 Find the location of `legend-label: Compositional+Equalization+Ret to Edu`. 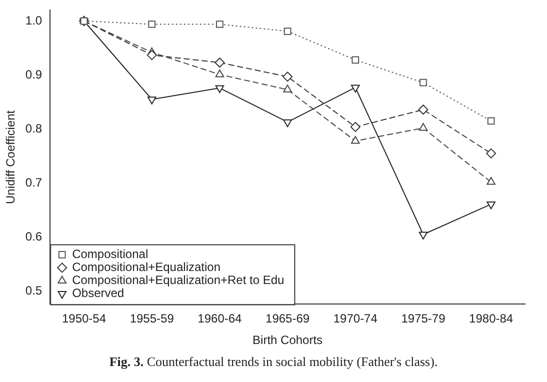

legend-label: Compositional+Equalization+Ret to Edu is located at coordinates (178, 280).